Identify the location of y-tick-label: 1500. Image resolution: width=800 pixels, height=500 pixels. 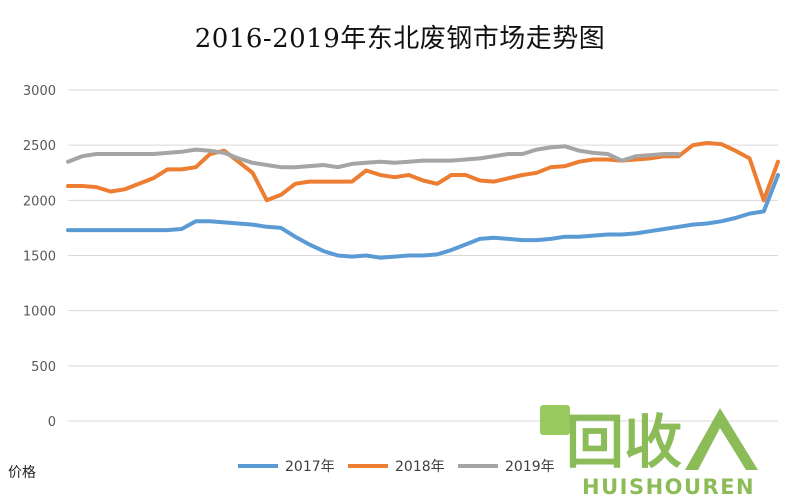
(39, 257).